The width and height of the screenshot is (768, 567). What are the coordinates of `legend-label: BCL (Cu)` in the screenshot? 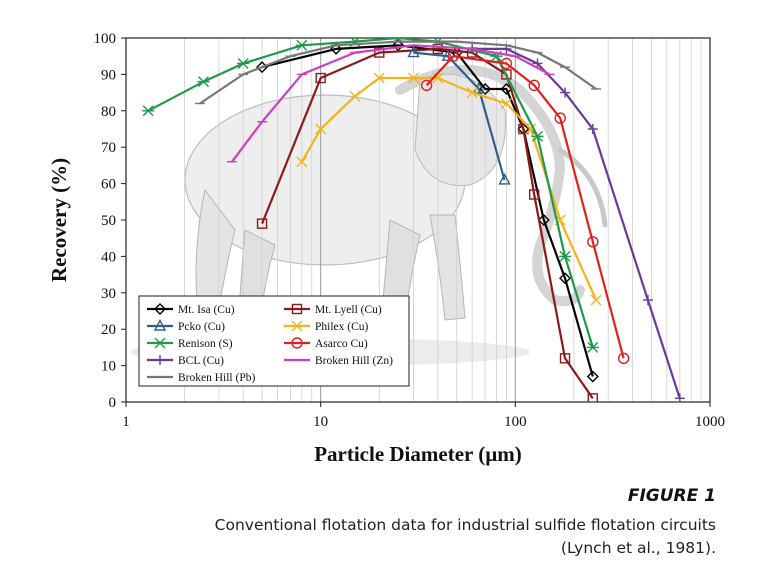 It's located at (201, 361).